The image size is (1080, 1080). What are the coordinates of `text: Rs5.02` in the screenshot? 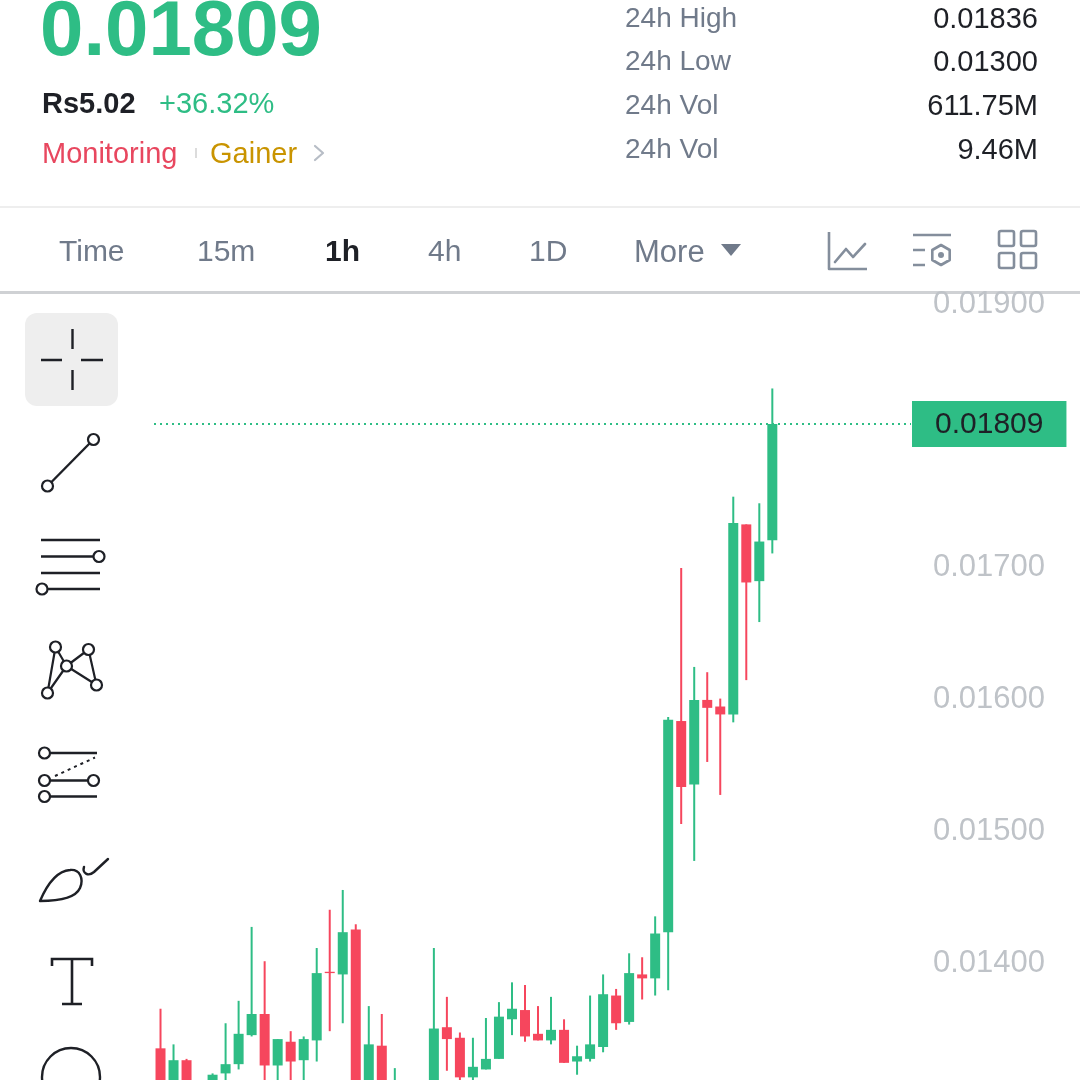 It's located at (89, 103).